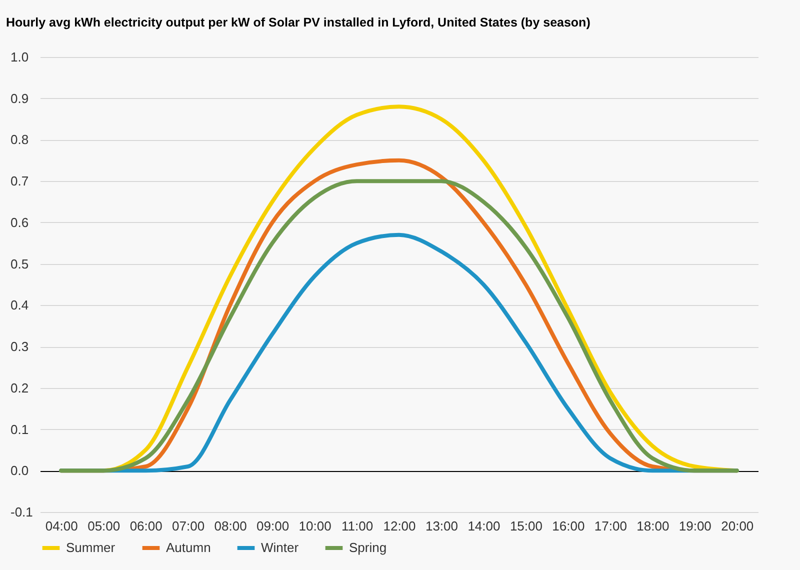  I want to click on y-tick-label: 0.0, so click(19, 470).